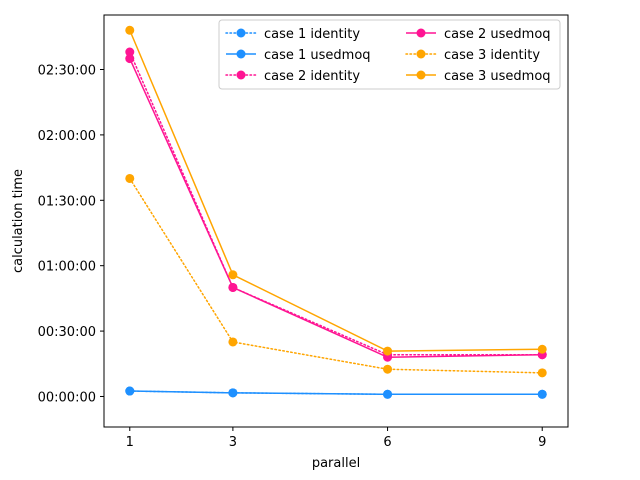 This screenshot has width=640, height=480. What do you see at coordinates (336, 438) in the screenshot?
I see `x-axis: 1 3 6 9` at bounding box center [336, 438].